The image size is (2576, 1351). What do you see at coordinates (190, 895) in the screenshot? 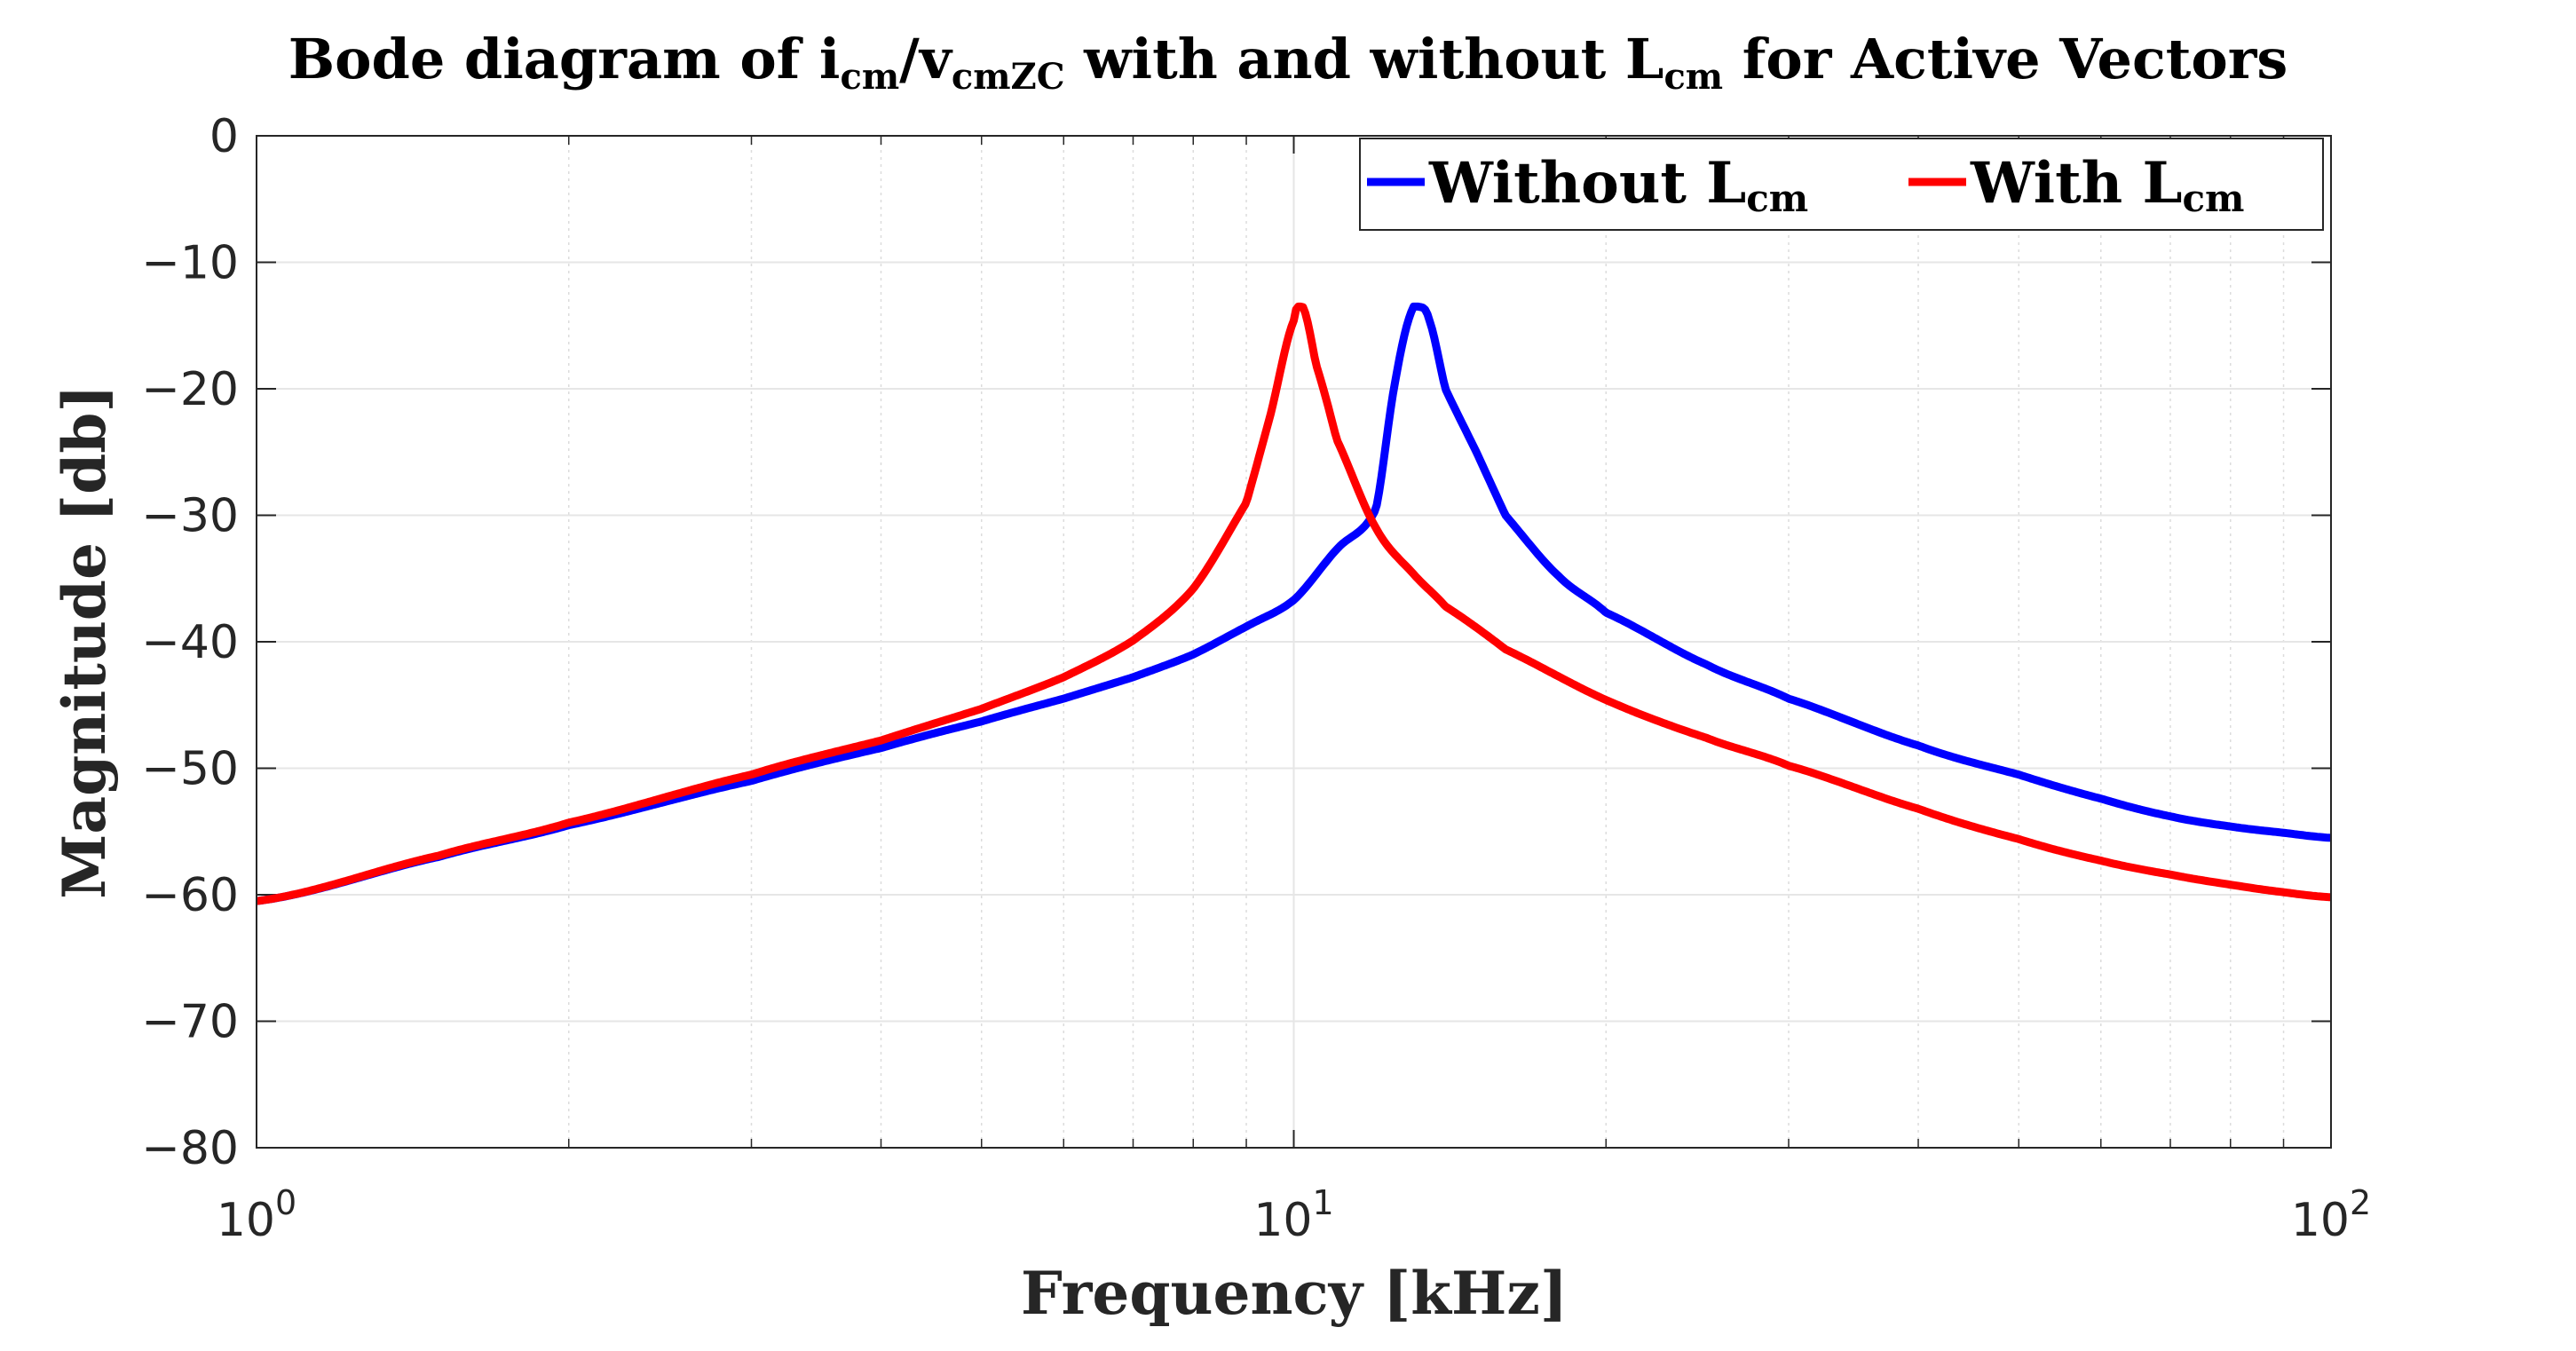
I see `y-tick-label: −60` at bounding box center [190, 895].